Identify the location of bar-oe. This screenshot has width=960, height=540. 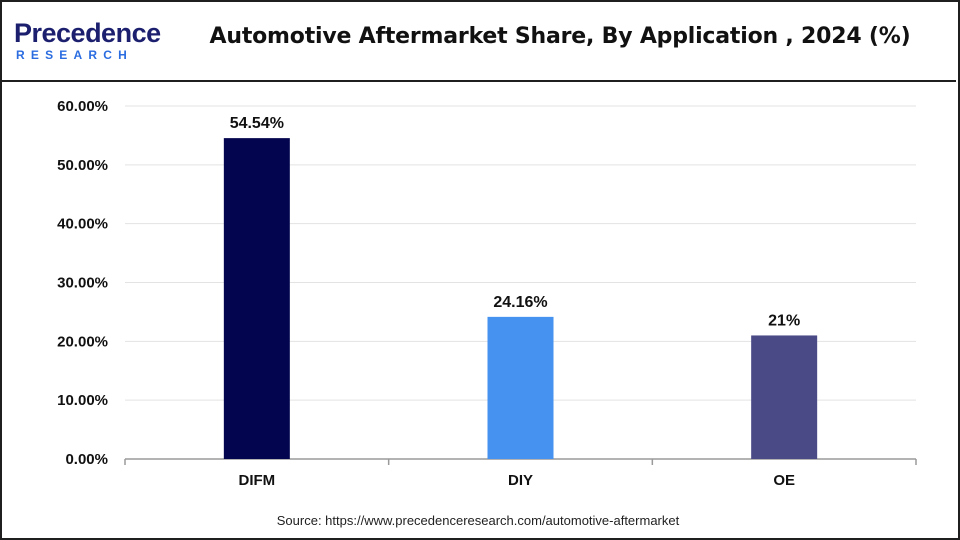
(784, 397).